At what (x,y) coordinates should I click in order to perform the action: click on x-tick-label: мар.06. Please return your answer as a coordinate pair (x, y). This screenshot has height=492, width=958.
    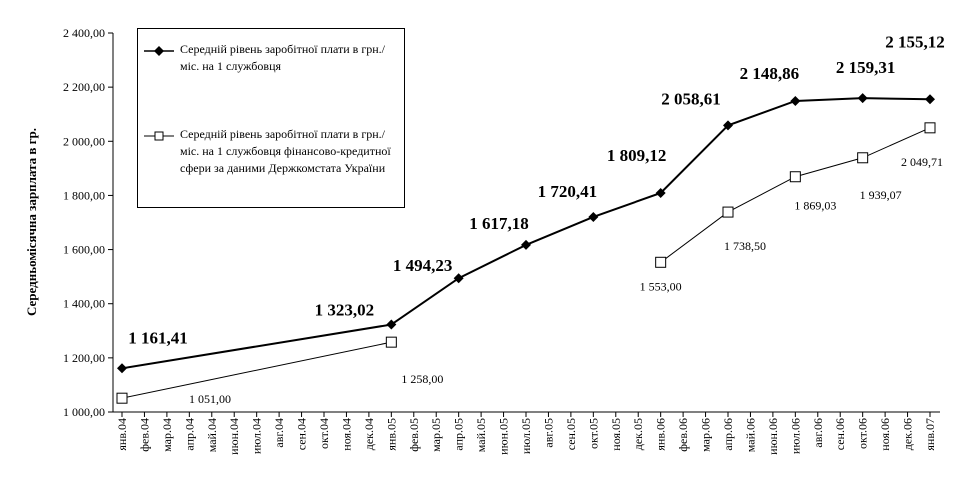
    Looking at the image, I should click on (706, 435).